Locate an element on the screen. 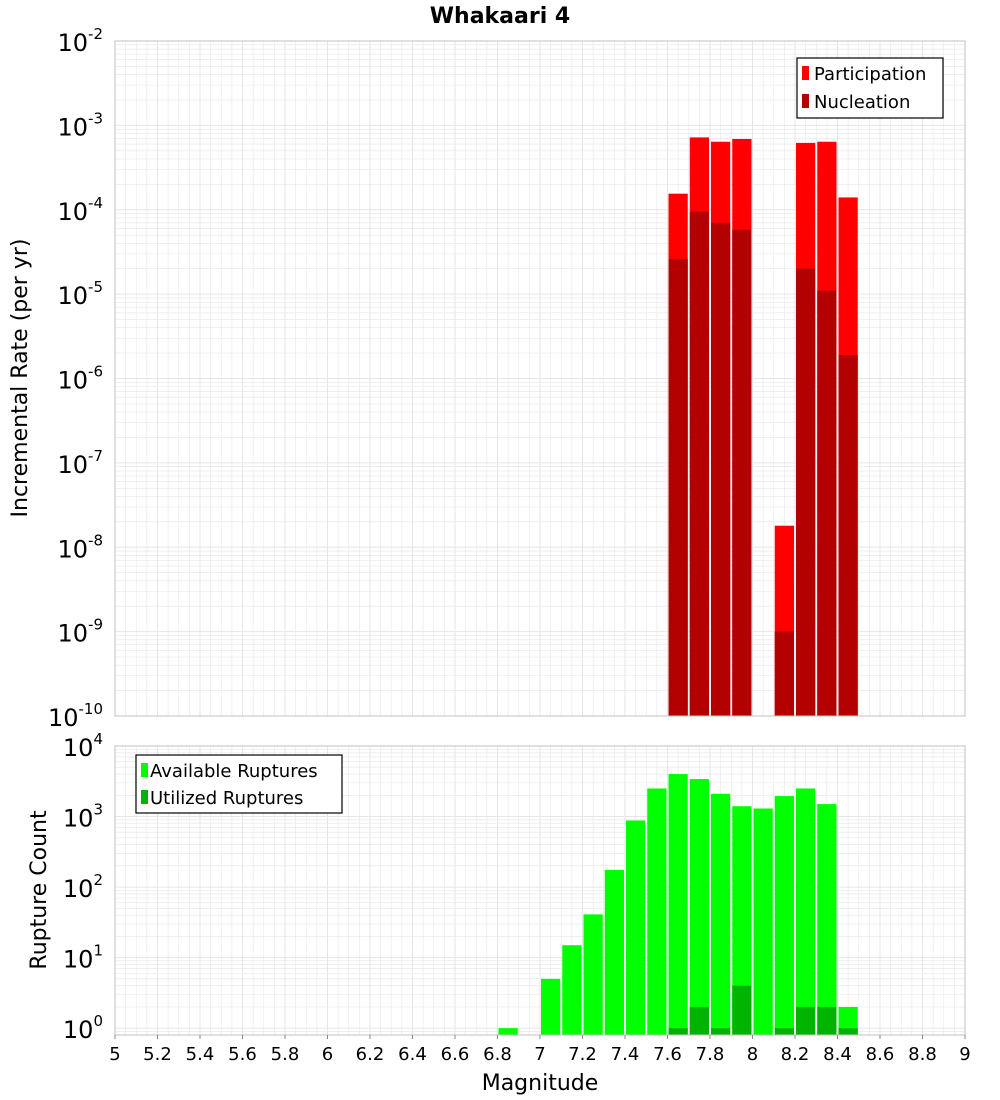  legend-swatch-available is located at coordinates (144, 770).